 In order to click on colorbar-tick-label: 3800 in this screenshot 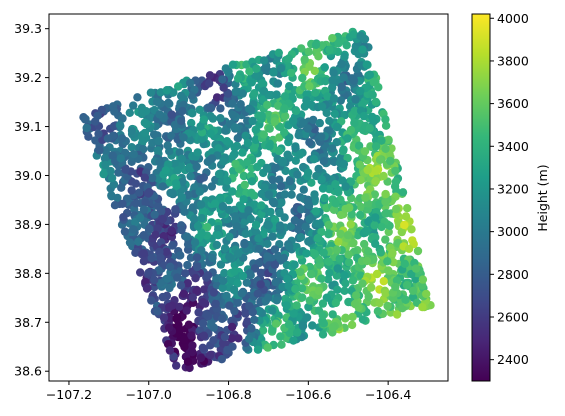, I will do `click(513, 60)`.